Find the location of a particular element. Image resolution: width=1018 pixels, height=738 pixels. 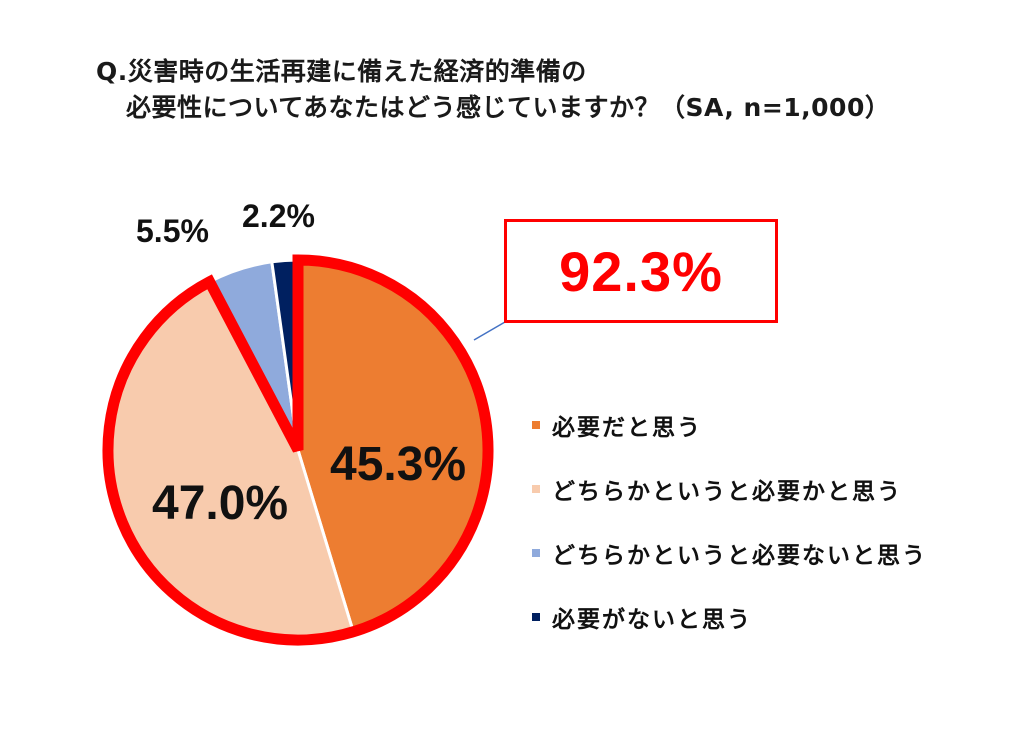

chart-title-line2: 必要性についてあなたはどう感じていますか？（SA, n=1,000） is located at coordinates (508, 107).